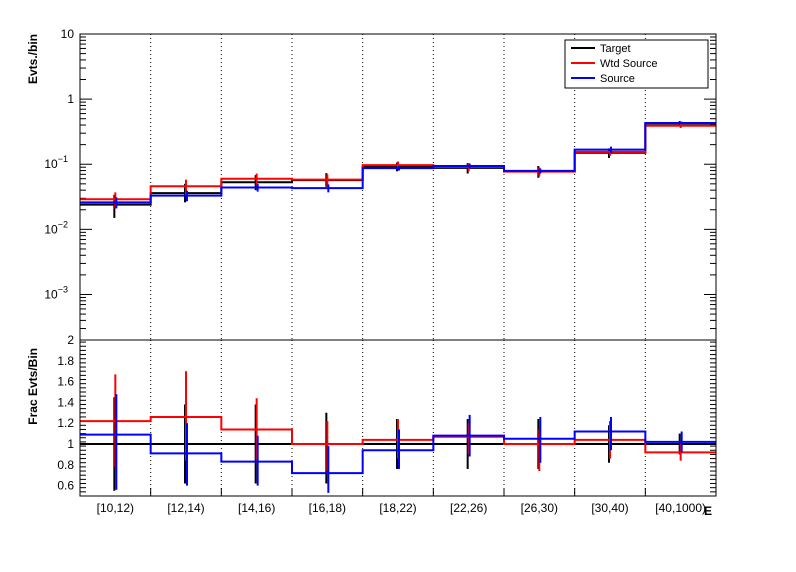 Image resolution: width=796 pixels, height=572 pixels. Describe the element at coordinates (468, 508) in the screenshot. I see `category-label: [22,26)` at that location.